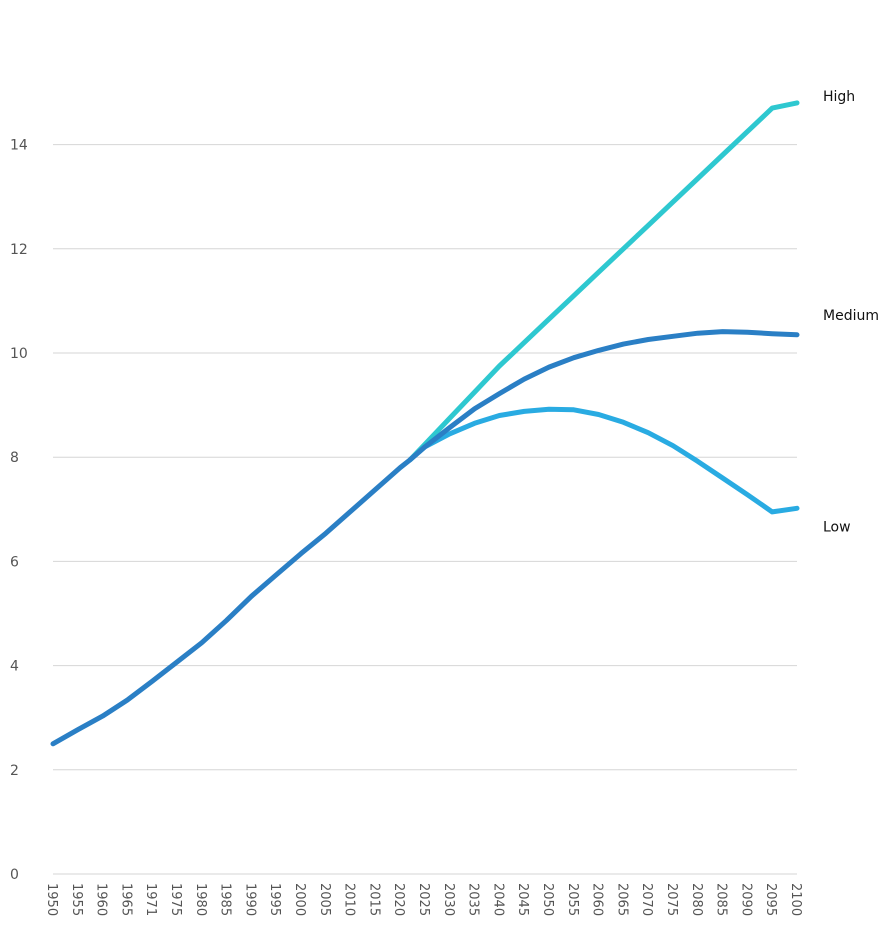 The height and width of the screenshot is (932, 891). What do you see at coordinates (497, 899) in the screenshot?
I see `x-tick-label: 2040` at bounding box center [497, 899].